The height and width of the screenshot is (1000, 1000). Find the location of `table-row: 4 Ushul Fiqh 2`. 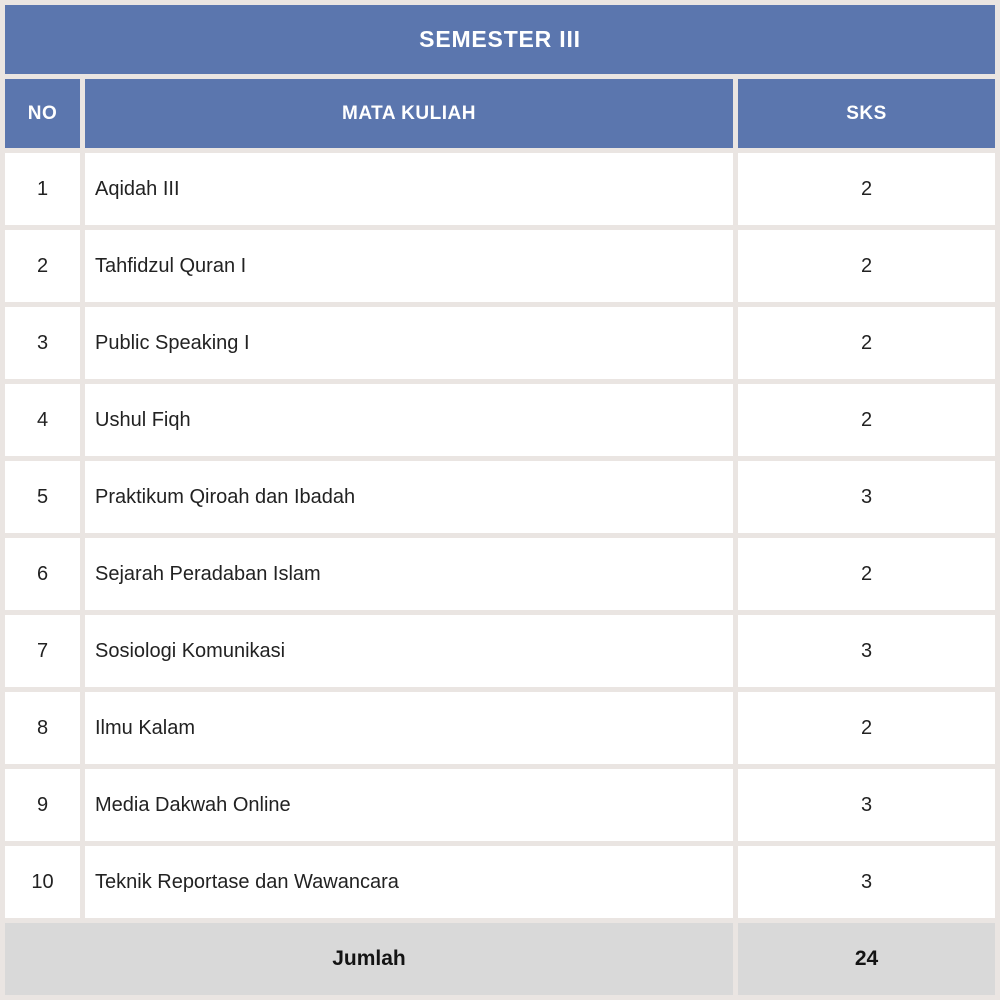

table-row: 4 Ushul Fiqh 2 is located at coordinates (500, 420).